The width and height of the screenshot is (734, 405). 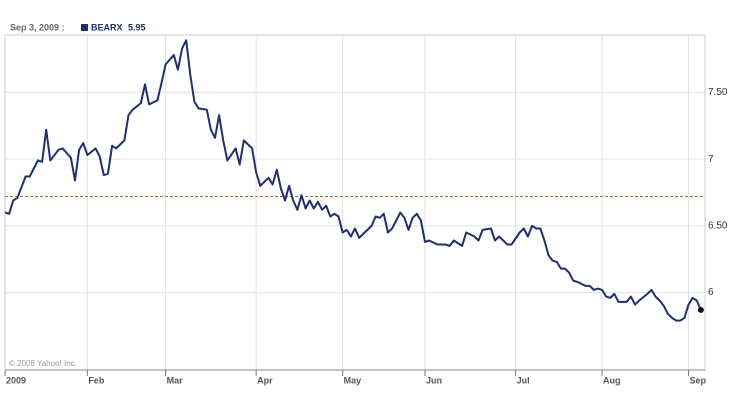 What do you see at coordinates (698, 380) in the screenshot?
I see `x-tick-label: Sep` at bounding box center [698, 380].